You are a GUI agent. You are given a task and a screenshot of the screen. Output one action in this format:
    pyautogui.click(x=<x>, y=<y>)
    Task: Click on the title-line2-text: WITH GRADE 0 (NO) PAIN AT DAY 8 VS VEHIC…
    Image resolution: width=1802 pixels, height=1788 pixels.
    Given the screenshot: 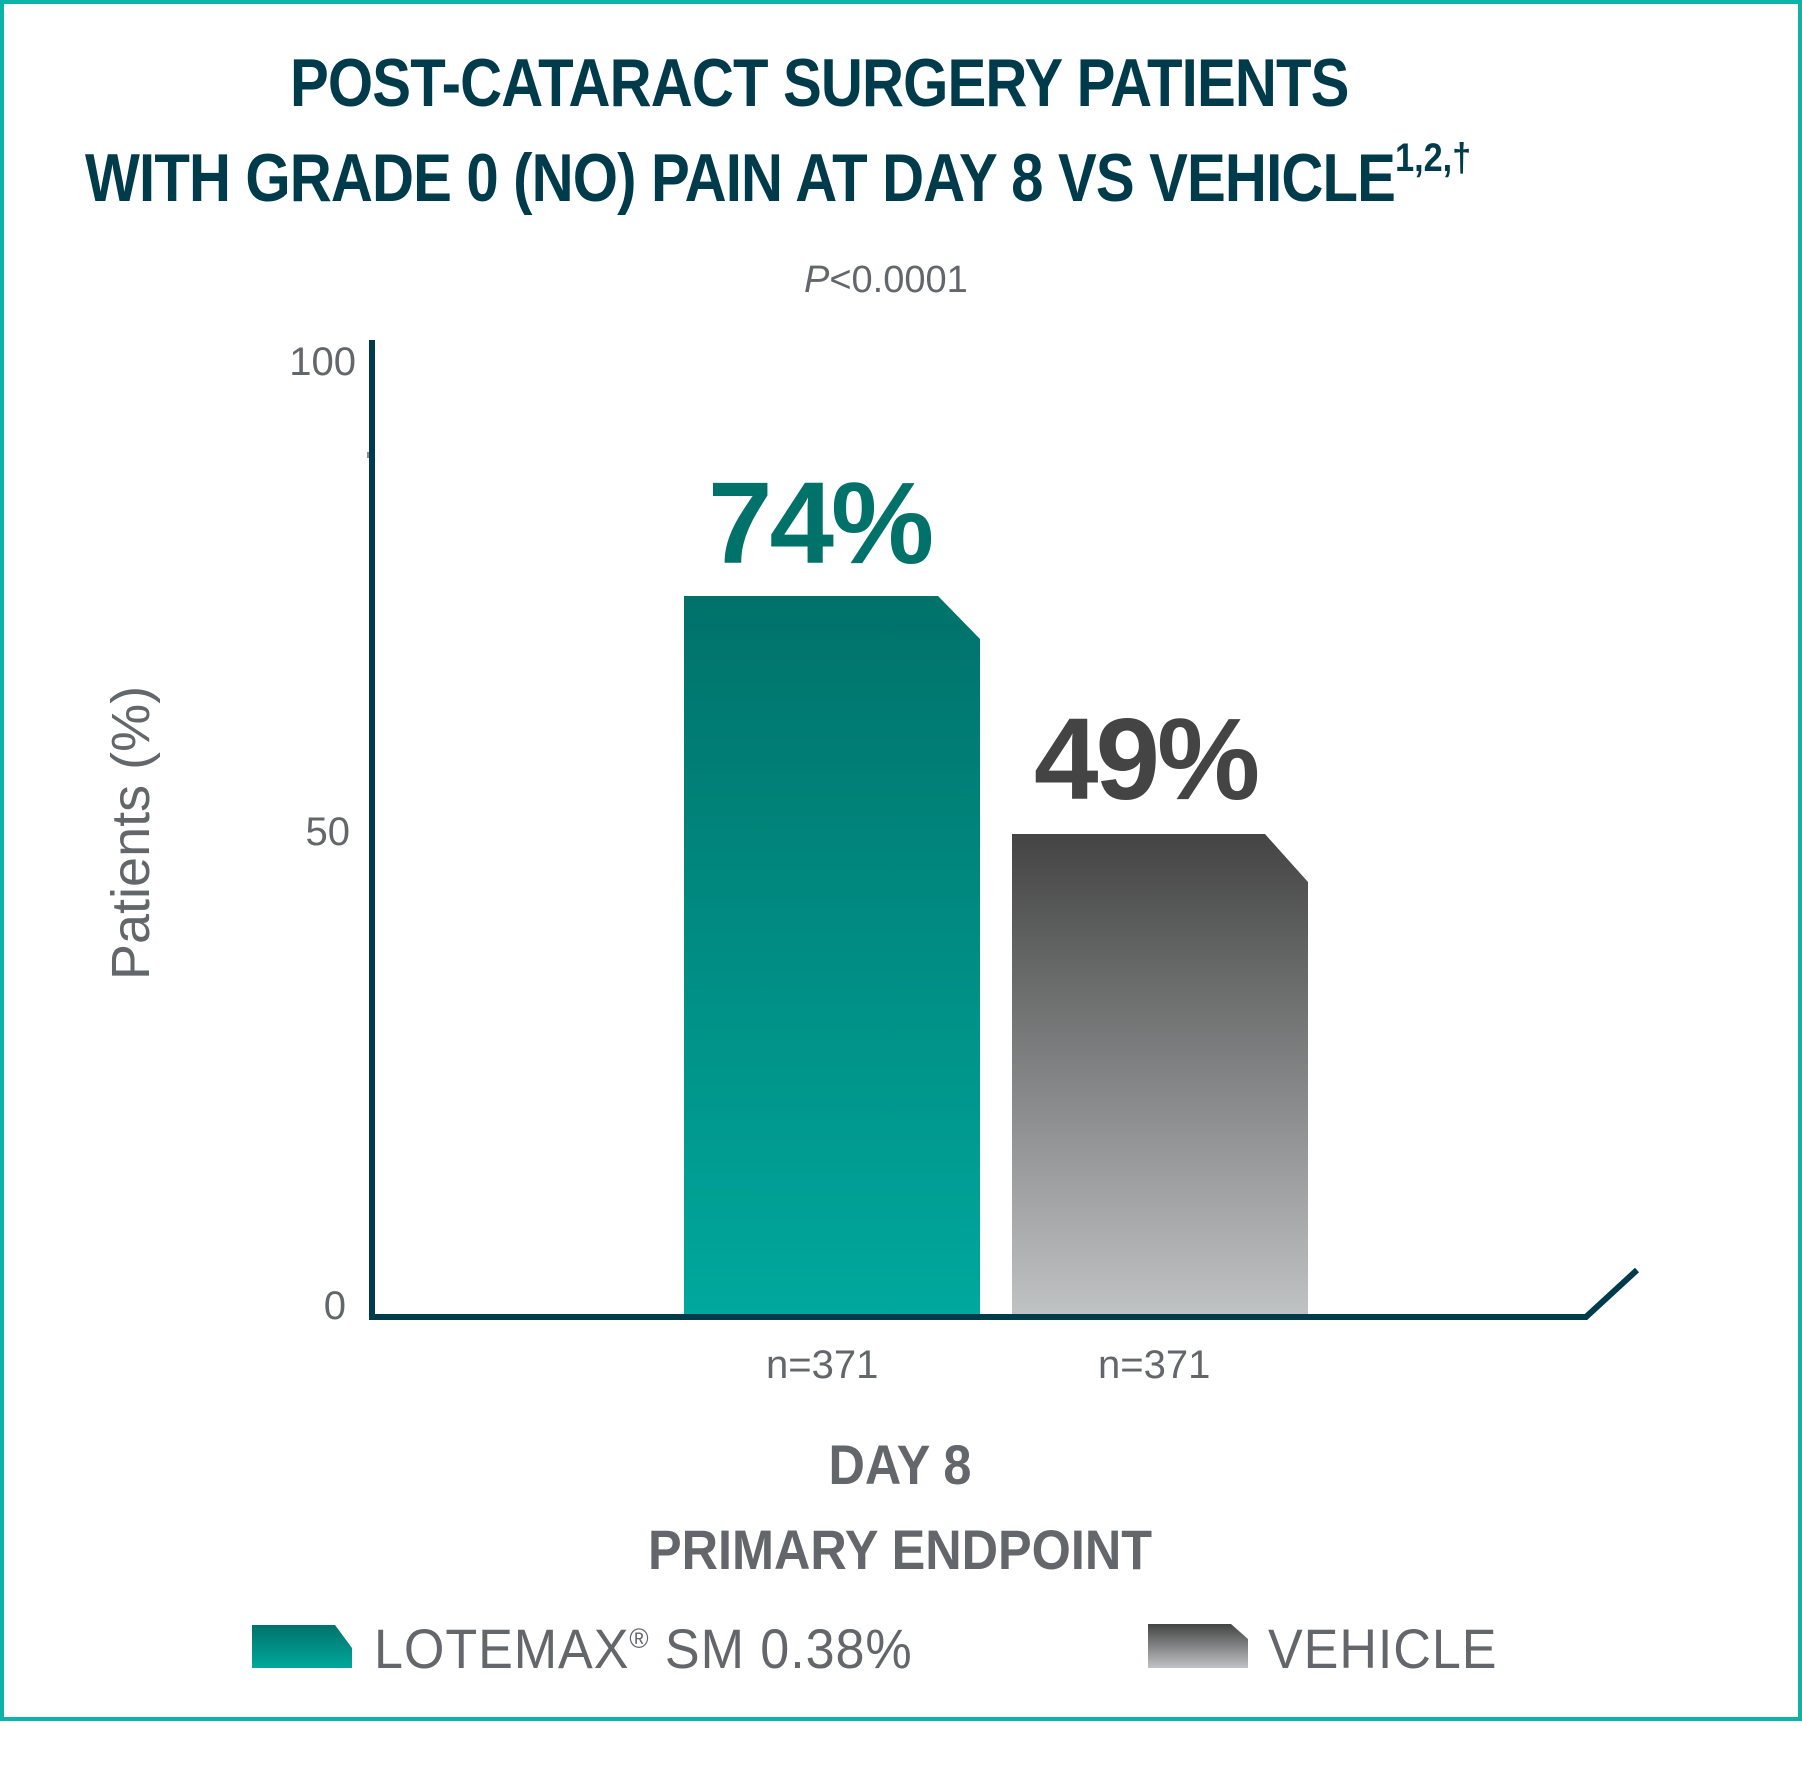 What is the action you would take?
    pyautogui.click(x=740, y=178)
    